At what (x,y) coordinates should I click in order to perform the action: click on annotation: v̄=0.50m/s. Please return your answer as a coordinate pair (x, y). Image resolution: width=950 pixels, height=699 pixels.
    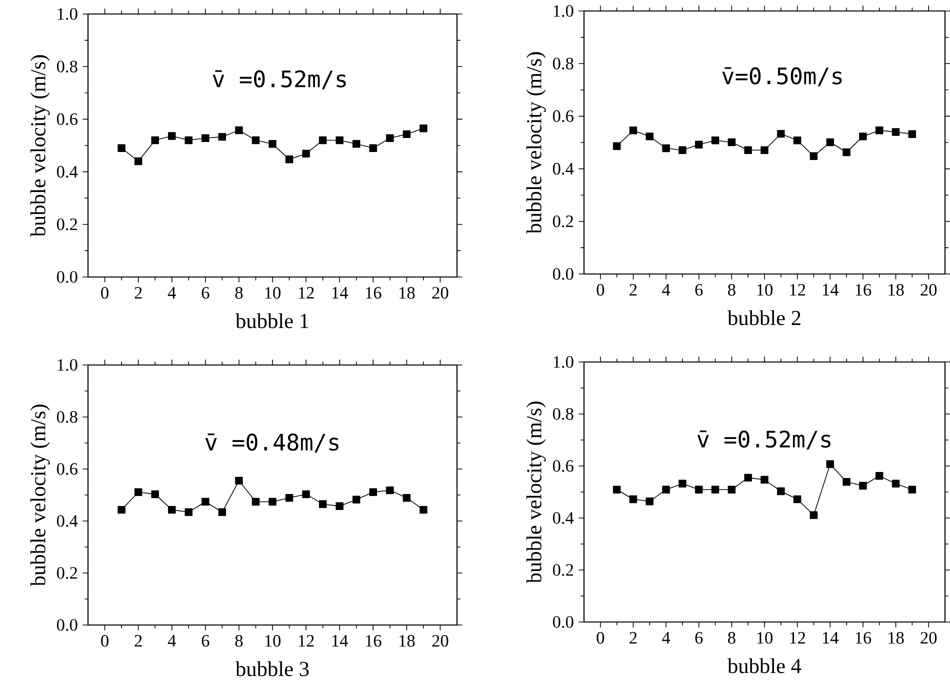
    Looking at the image, I should click on (782, 76).